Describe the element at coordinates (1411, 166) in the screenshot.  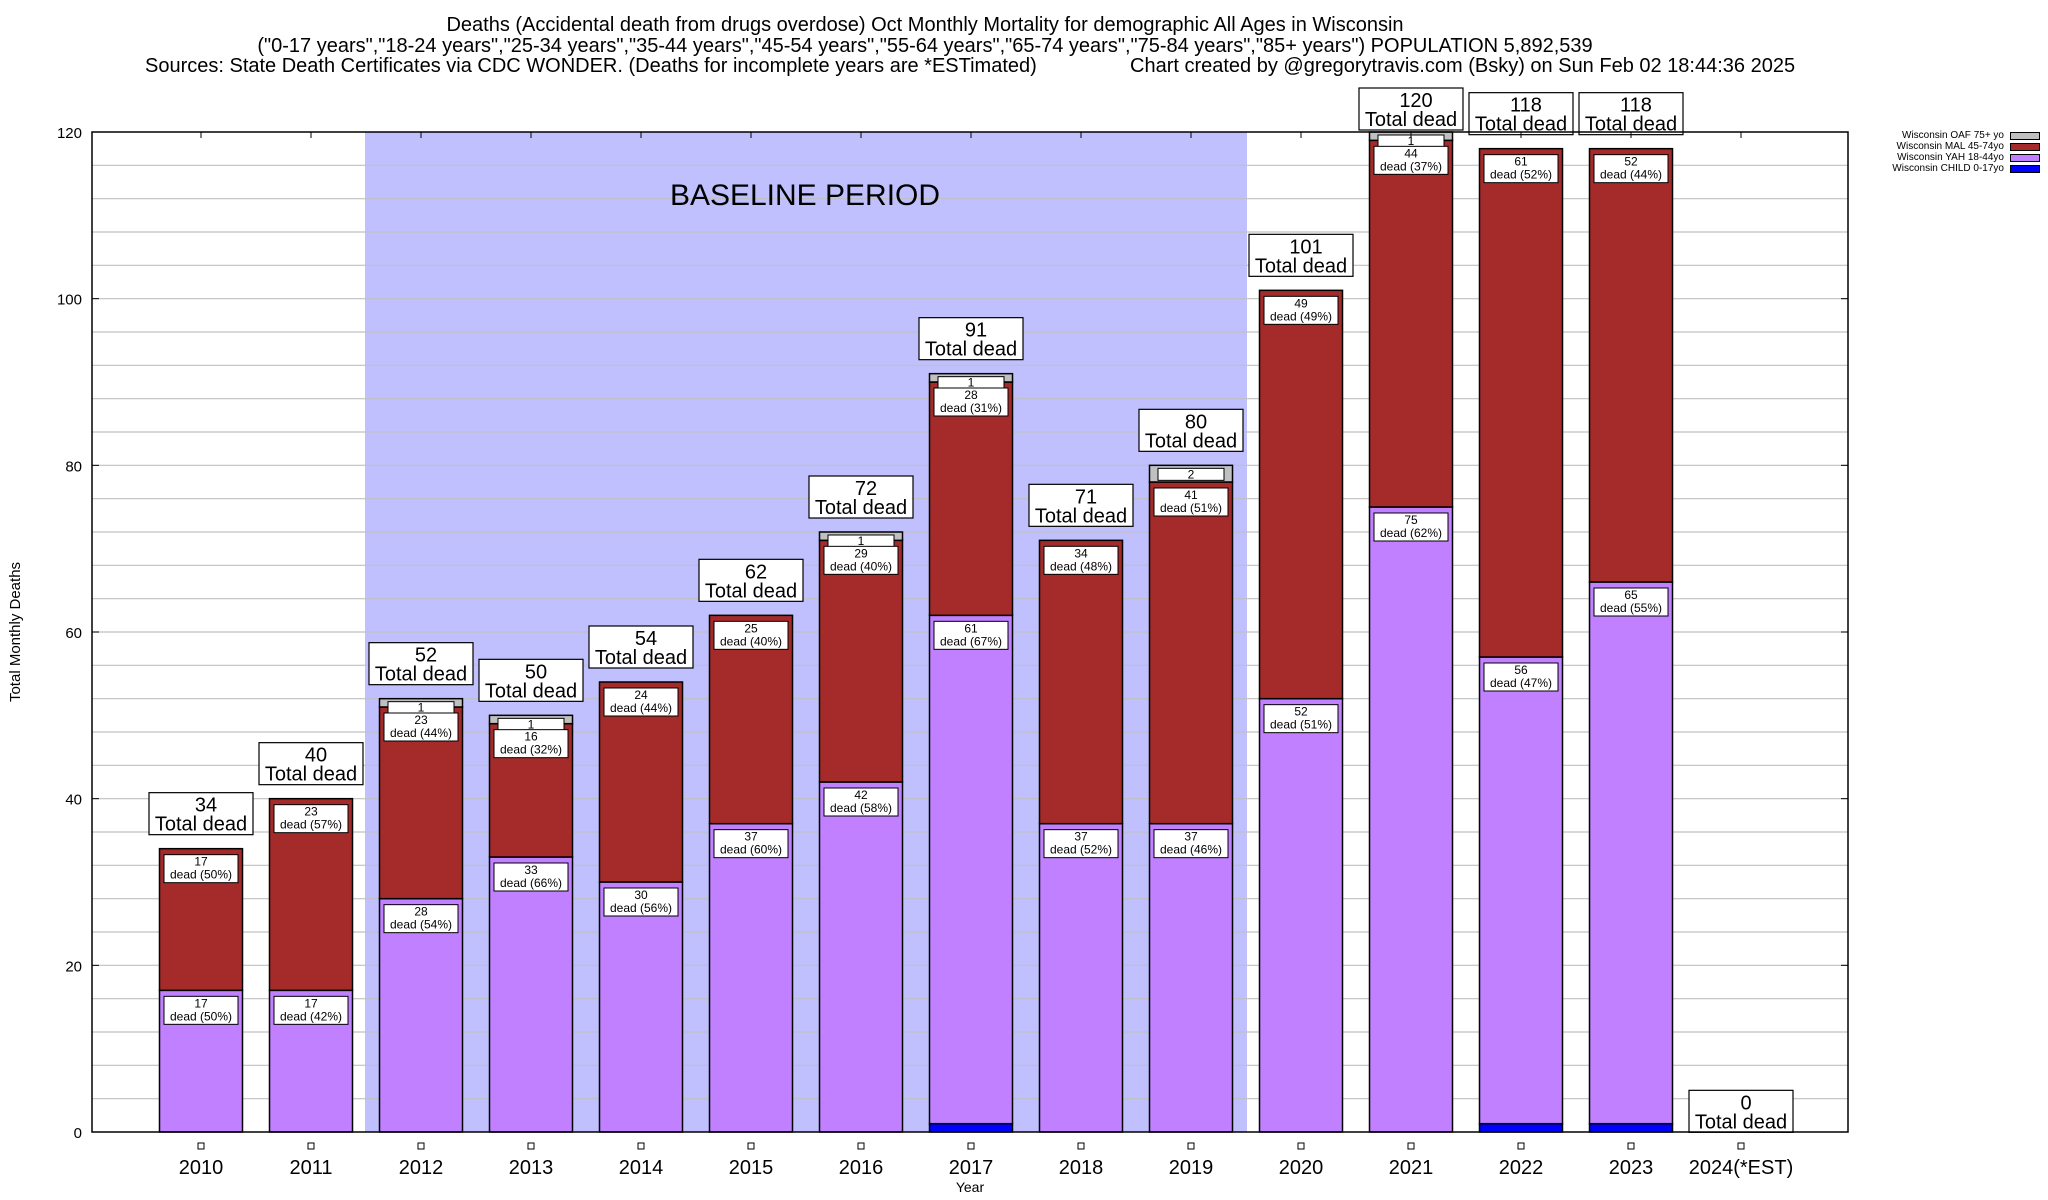
I see `mal-segment-label: dead (37%)` at that location.